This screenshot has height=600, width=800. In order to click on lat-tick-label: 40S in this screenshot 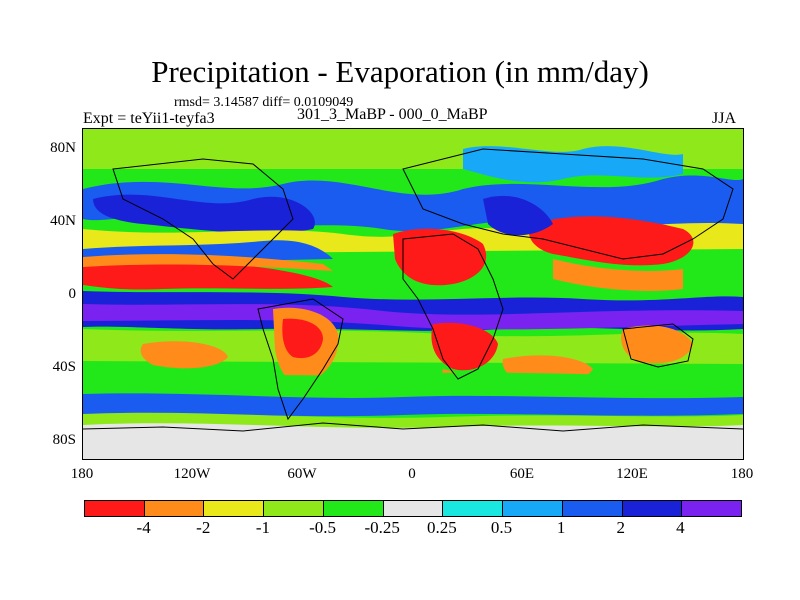, I will do `click(64, 367)`.